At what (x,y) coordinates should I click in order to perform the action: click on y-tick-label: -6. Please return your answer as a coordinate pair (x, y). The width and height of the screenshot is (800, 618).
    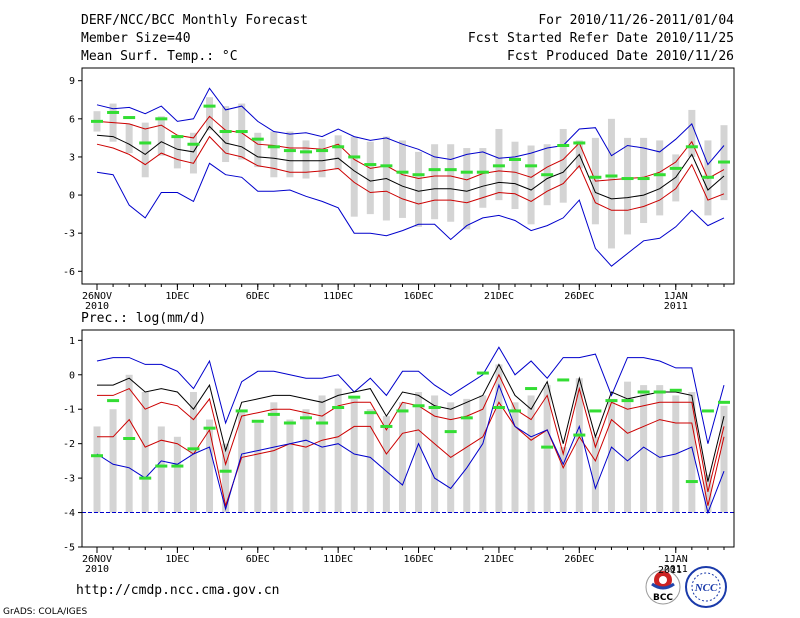
    Looking at the image, I should click on (69, 272).